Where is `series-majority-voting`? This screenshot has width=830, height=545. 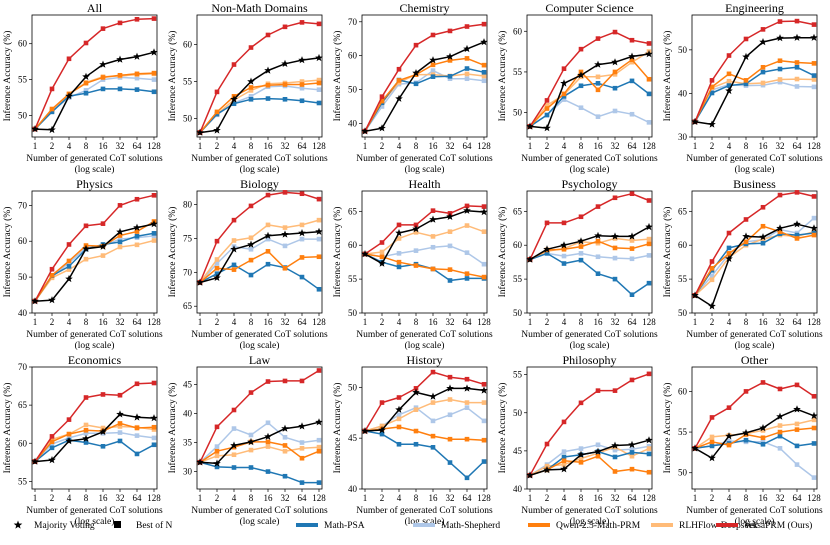
series-majority-voting is located at coordinates (424, 86).